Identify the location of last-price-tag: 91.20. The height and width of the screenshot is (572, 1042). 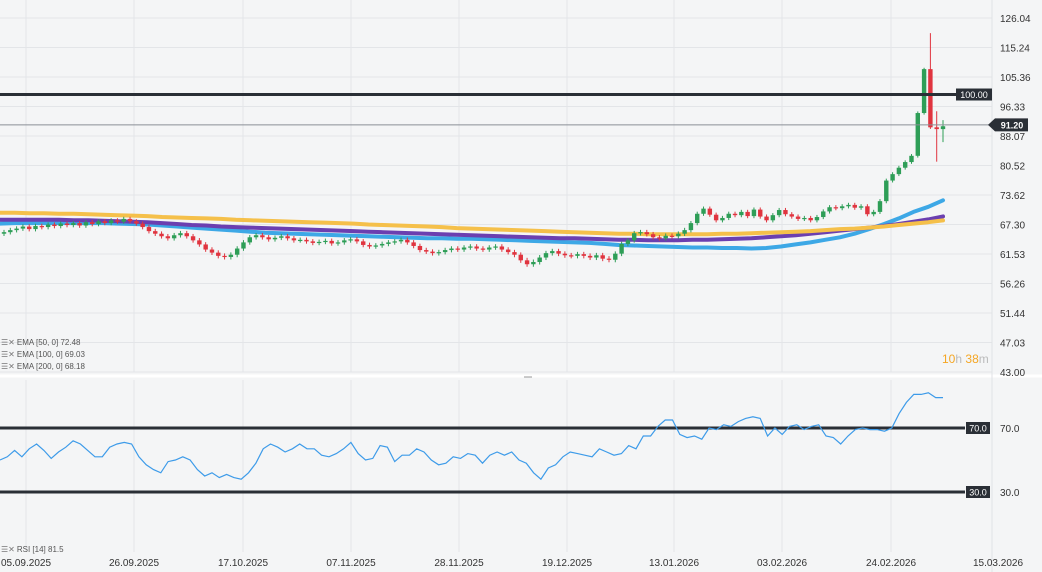
(1008, 125).